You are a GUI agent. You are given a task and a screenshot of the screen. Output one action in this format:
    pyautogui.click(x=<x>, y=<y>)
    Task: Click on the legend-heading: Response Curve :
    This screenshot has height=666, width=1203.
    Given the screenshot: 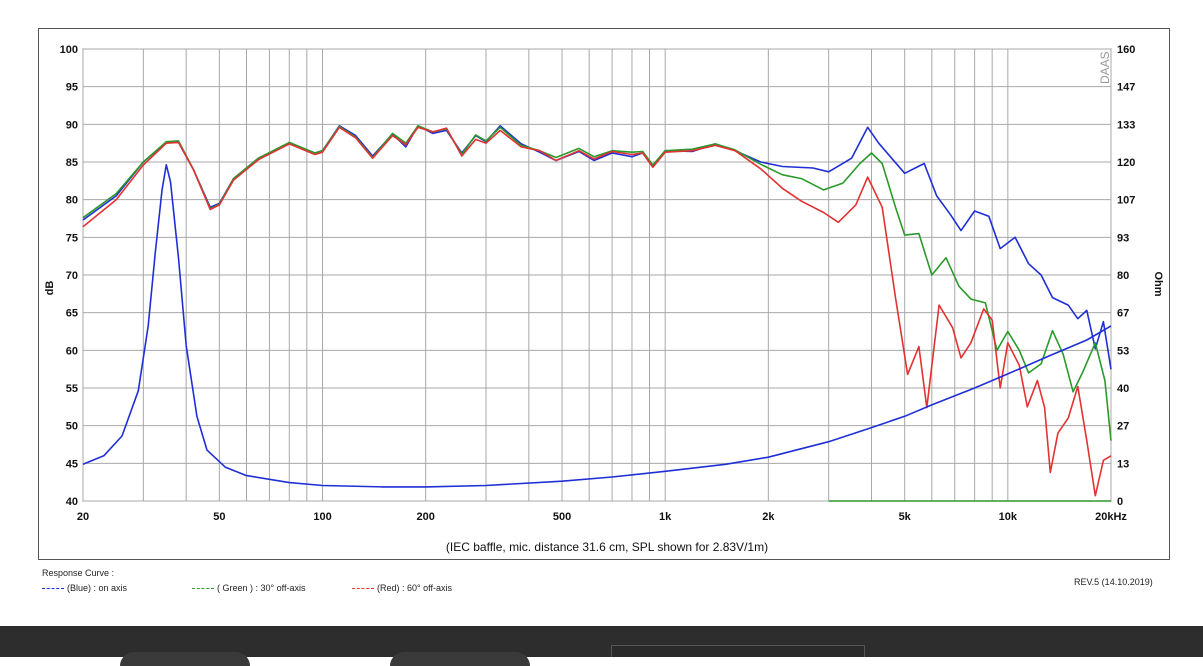 What is the action you would take?
    pyautogui.click(x=78, y=573)
    